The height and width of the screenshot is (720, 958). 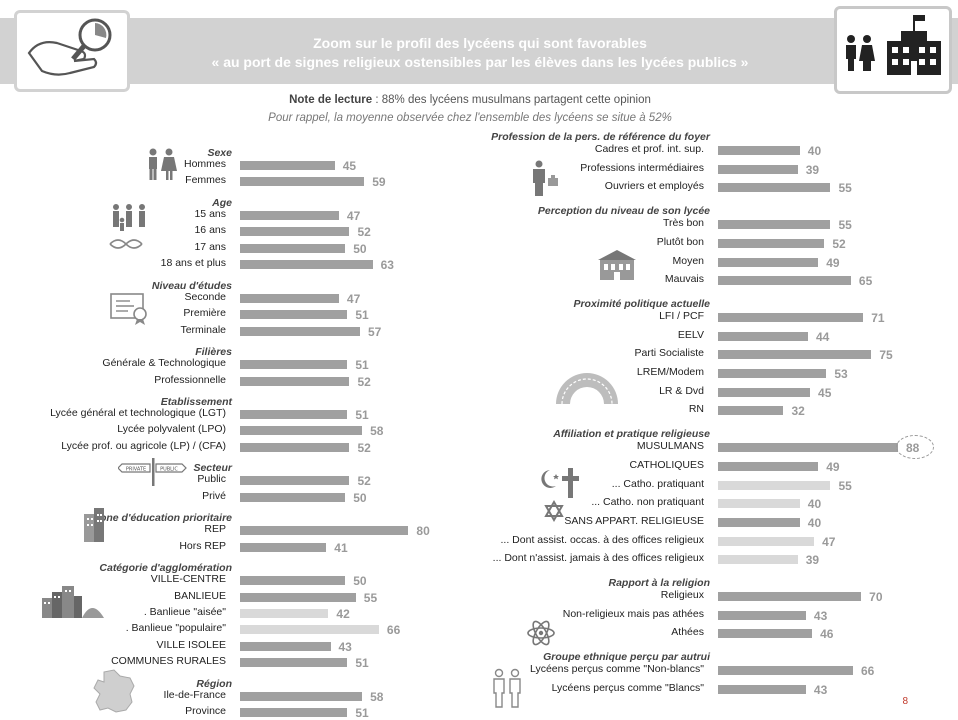 I want to click on page-number: 8, so click(x=905, y=701).